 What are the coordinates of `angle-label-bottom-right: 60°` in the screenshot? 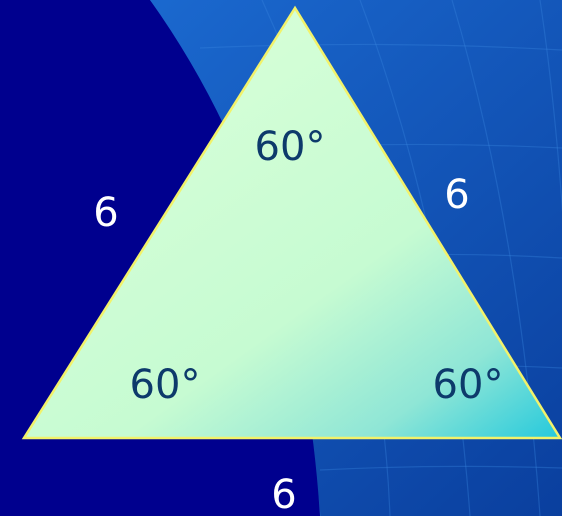 It's located at (468, 385).